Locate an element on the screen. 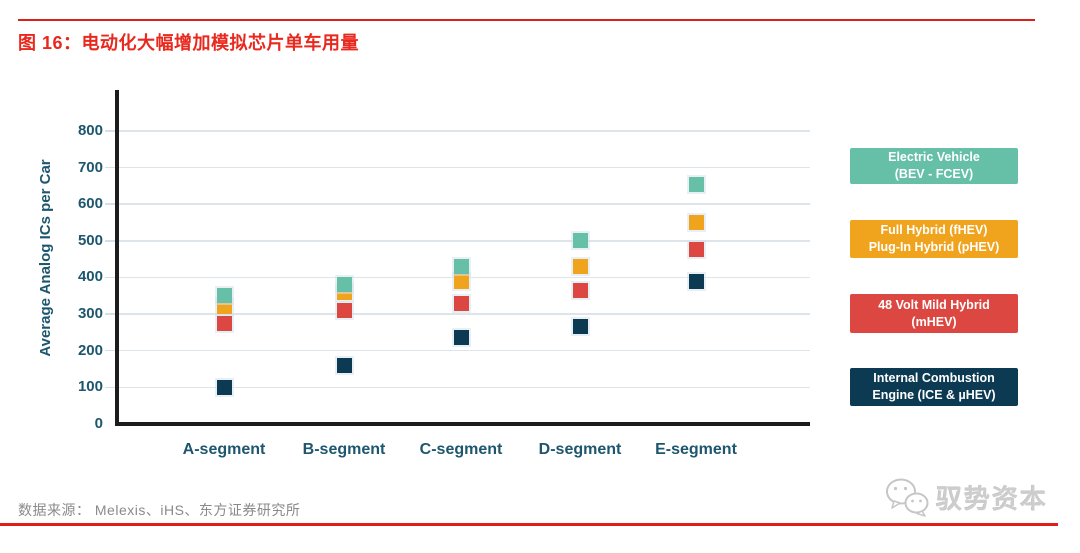 The width and height of the screenshot is (1080, 553). legend-item-electric-vehicle: Electric Vehicle (BEV - FCEV) is located at coordinates (934, 166).